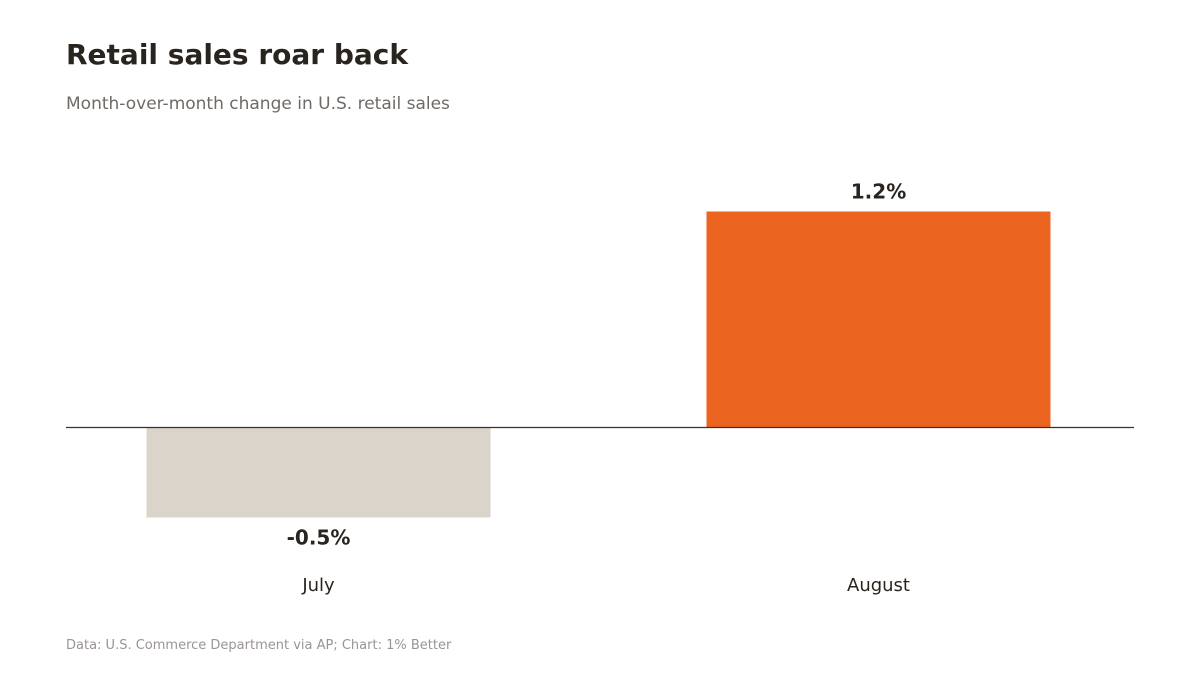 The width and height of the screenshot is (1200, 675). I want to click on chart-title: Retail sales roar back, so click(237, 54).